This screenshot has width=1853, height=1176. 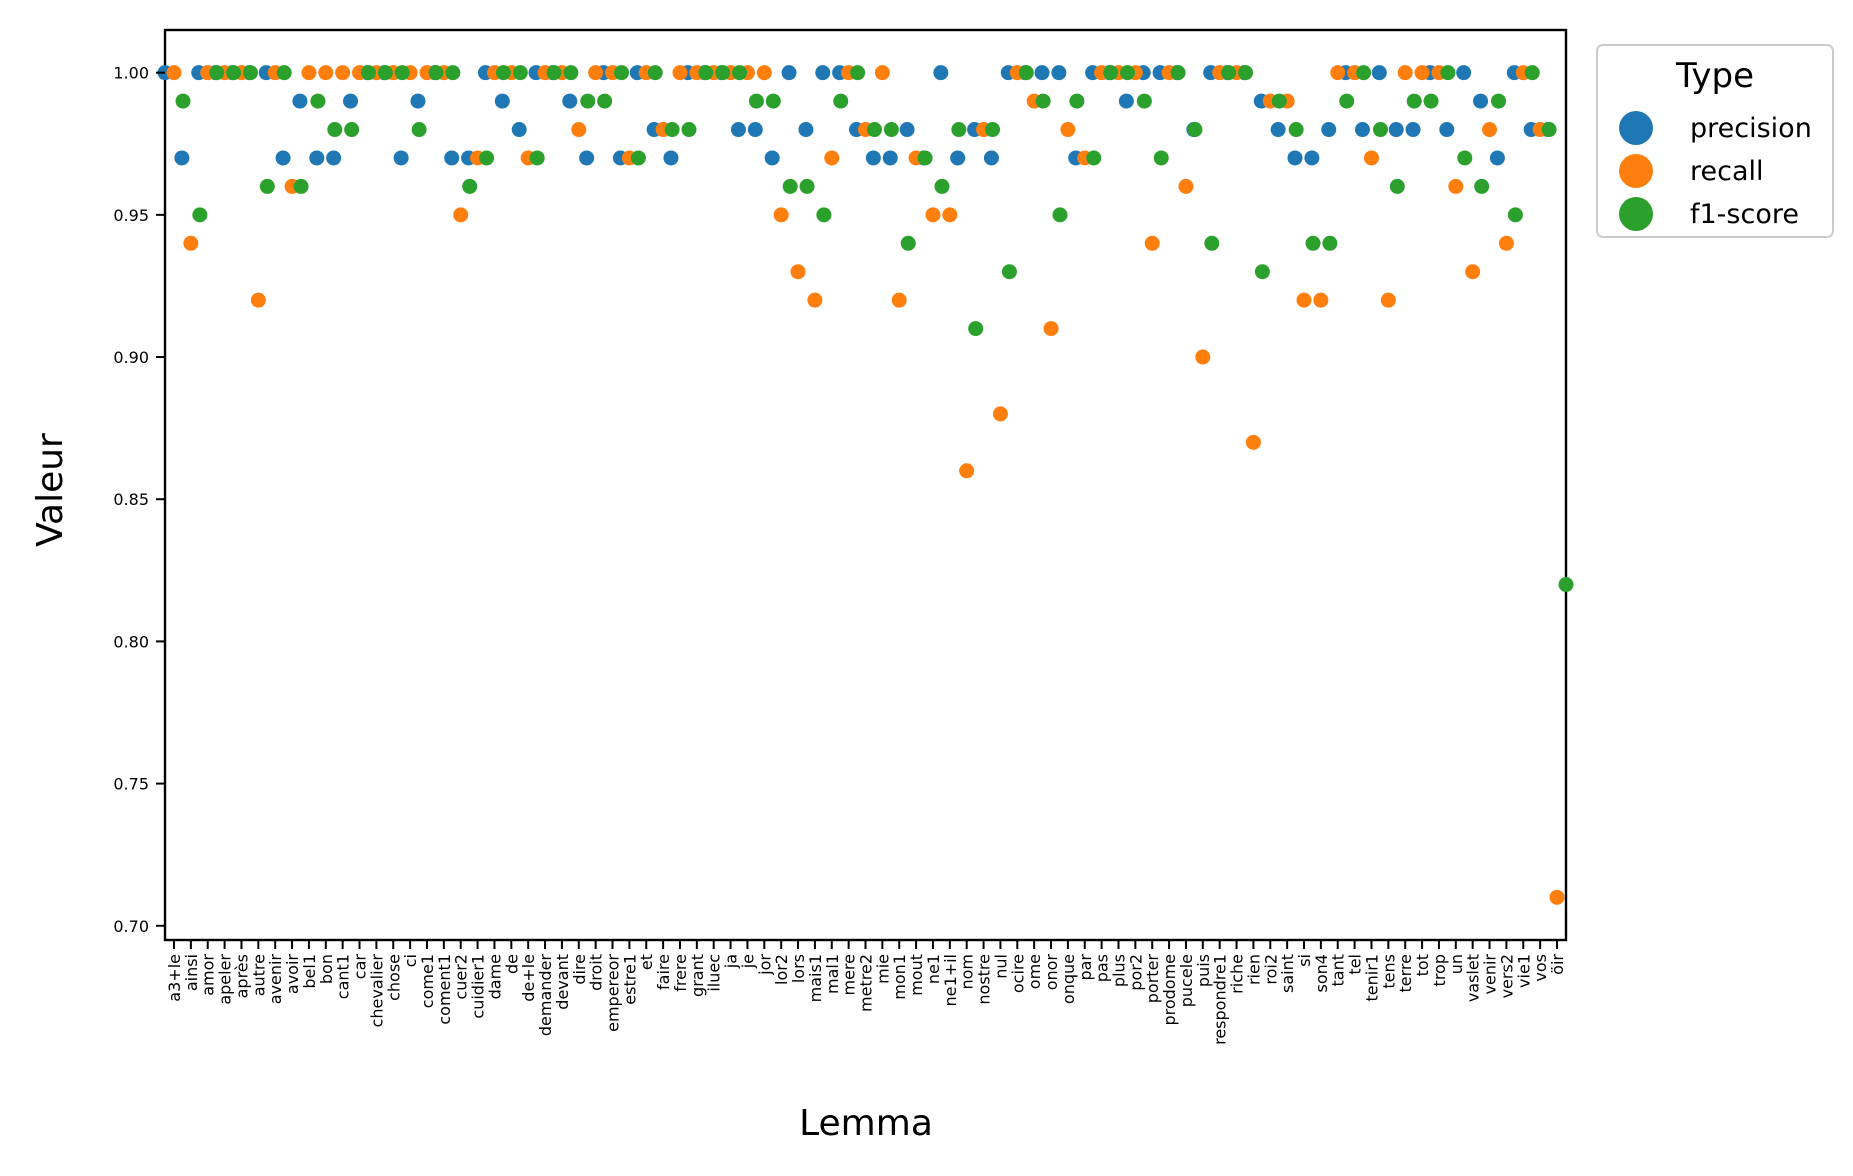 I want to click on x-tick-label: pas, so click(x=1102, y=968).